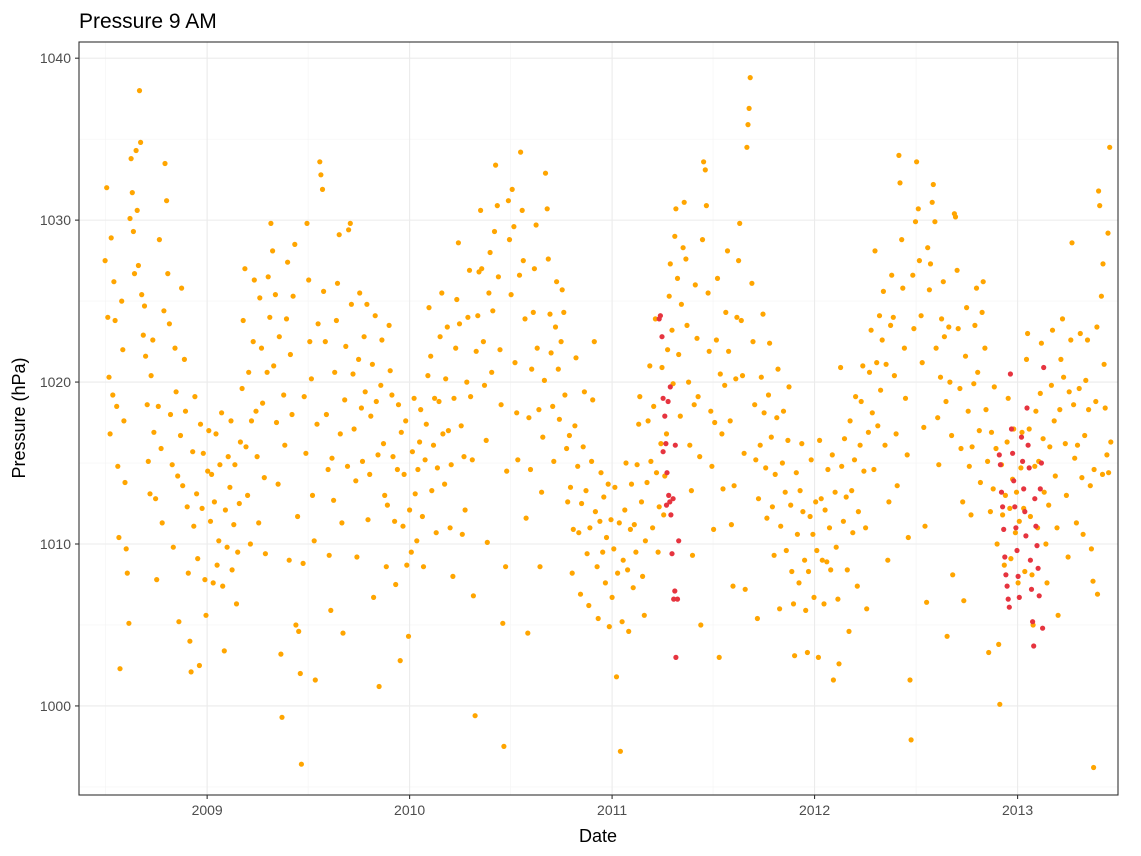 This screenshot has width=1141, height=856. I want to click on x-tick-label: 2009, so click(207, 810).